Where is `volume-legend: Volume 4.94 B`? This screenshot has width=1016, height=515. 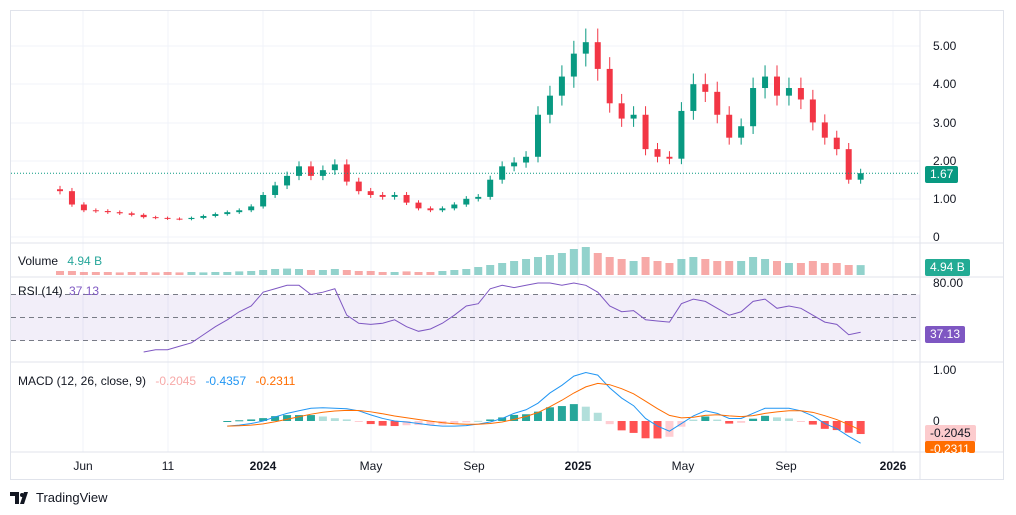 volume-legend: Volume 4.94 B is located at coordinates (60, 261).